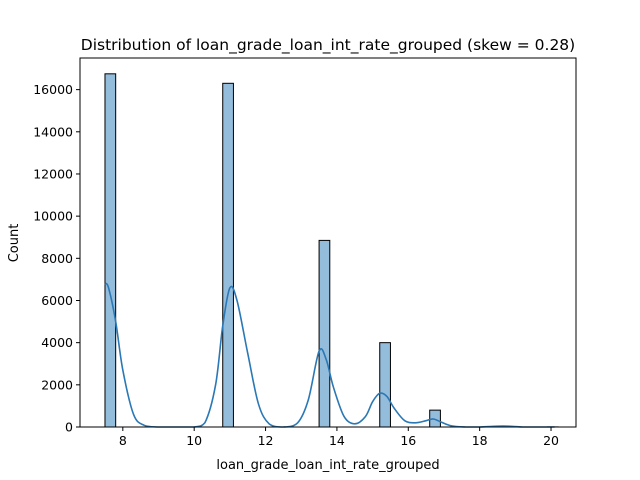 This screenshot has width=640, height=480. I want to click on y-tick-label: 12000, so click(53, 173).